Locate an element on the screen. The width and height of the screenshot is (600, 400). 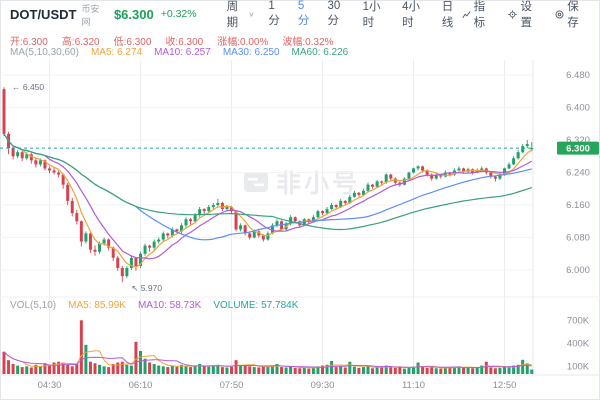
price-tick-label: 6.320 is located at coordinates (578, 140).